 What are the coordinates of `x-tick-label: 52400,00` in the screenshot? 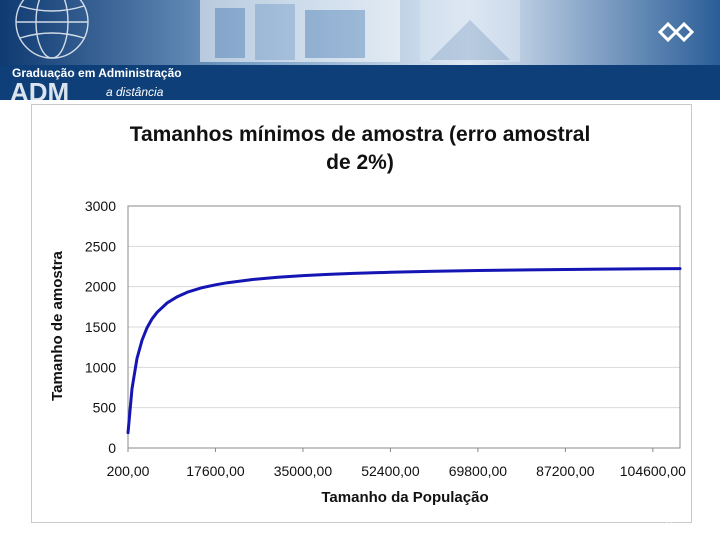 It's located at (390, 471).